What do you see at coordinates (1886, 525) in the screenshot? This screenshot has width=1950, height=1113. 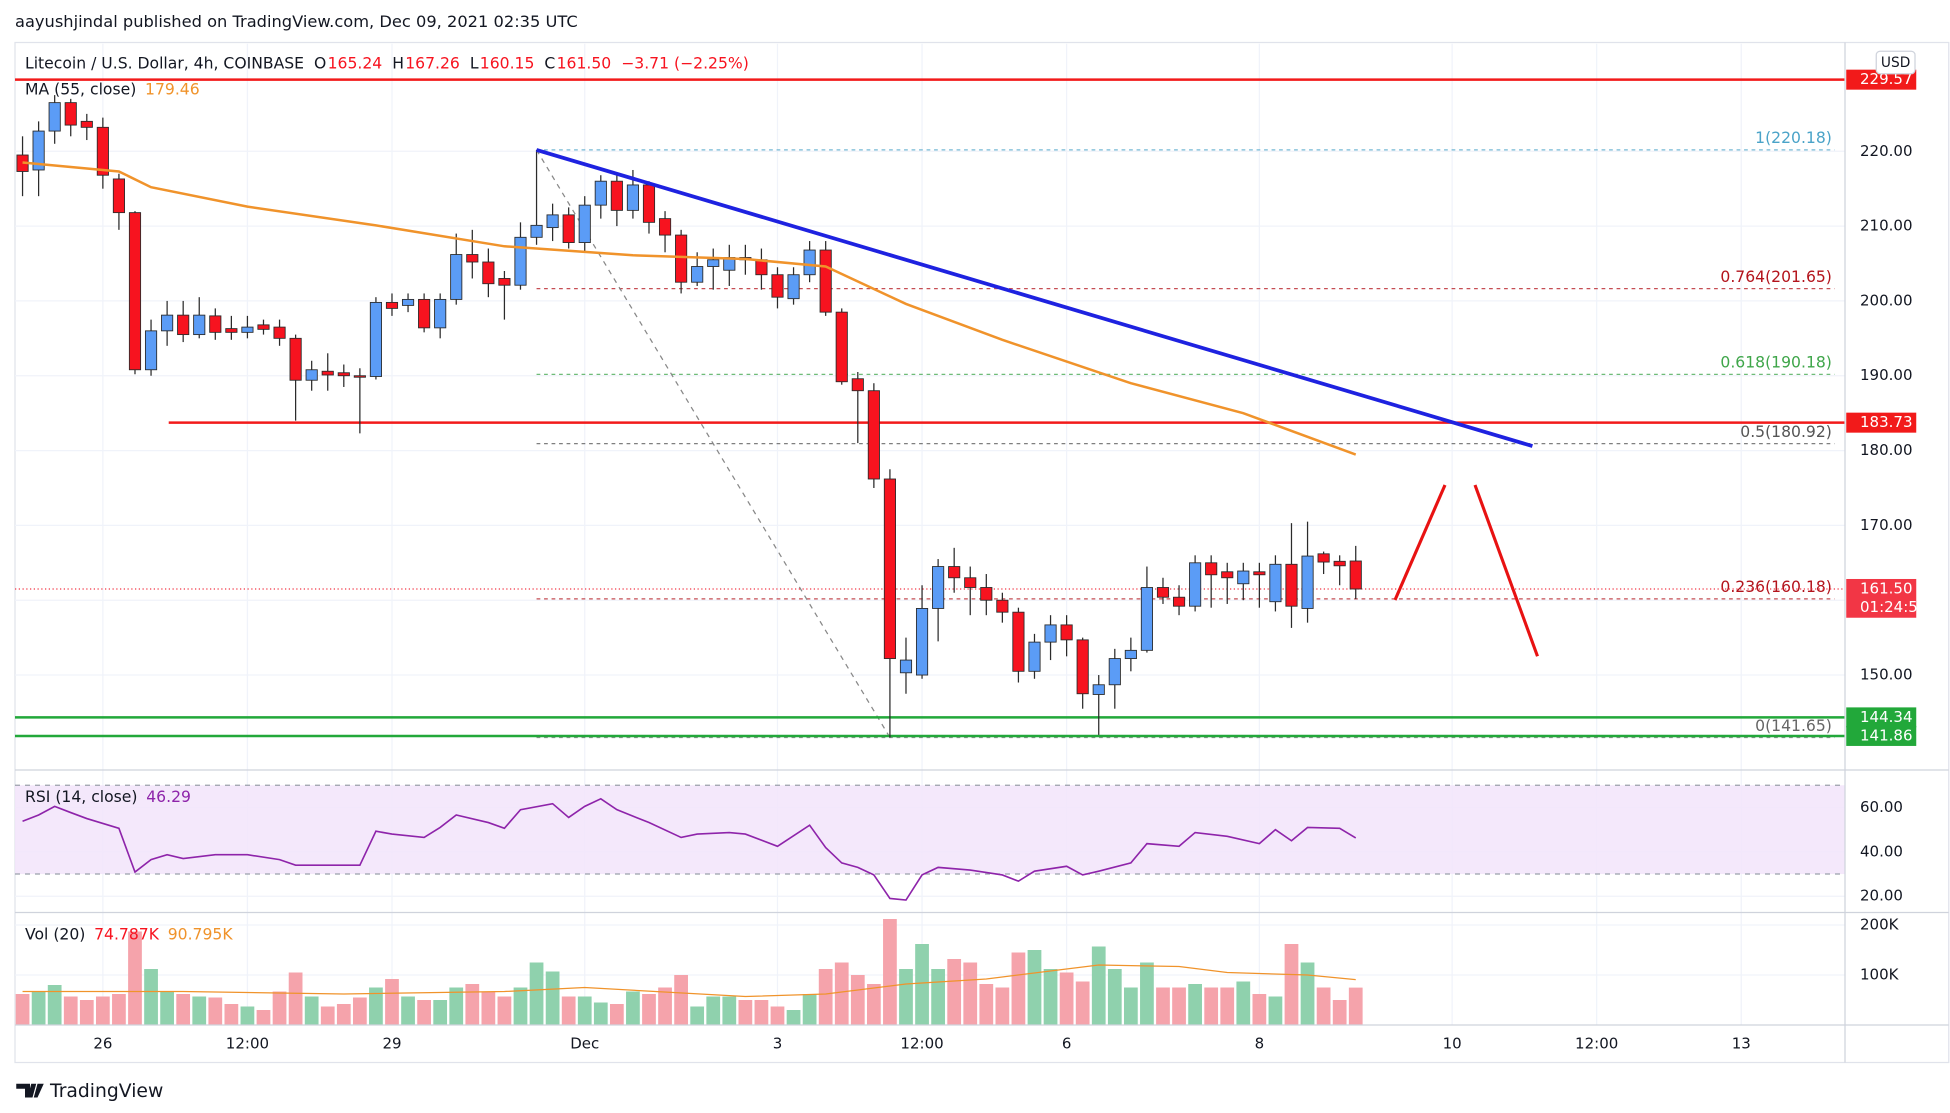 I see `y-tick-label: 170.00` at bounding box center [1886, 525].